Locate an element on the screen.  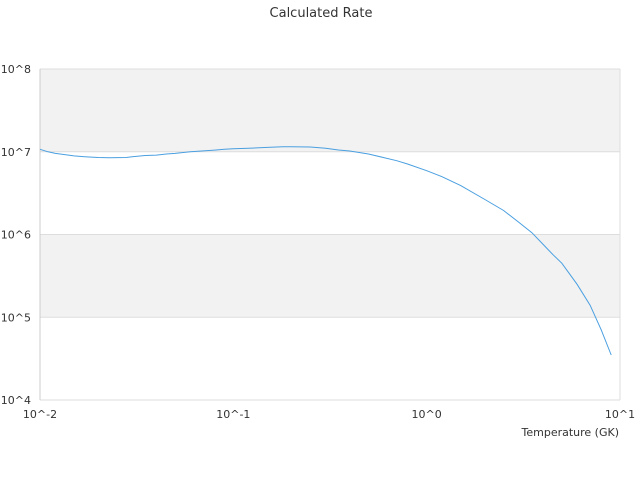
x-tick-label: 10^-1 is located at coordinates (233, 414).